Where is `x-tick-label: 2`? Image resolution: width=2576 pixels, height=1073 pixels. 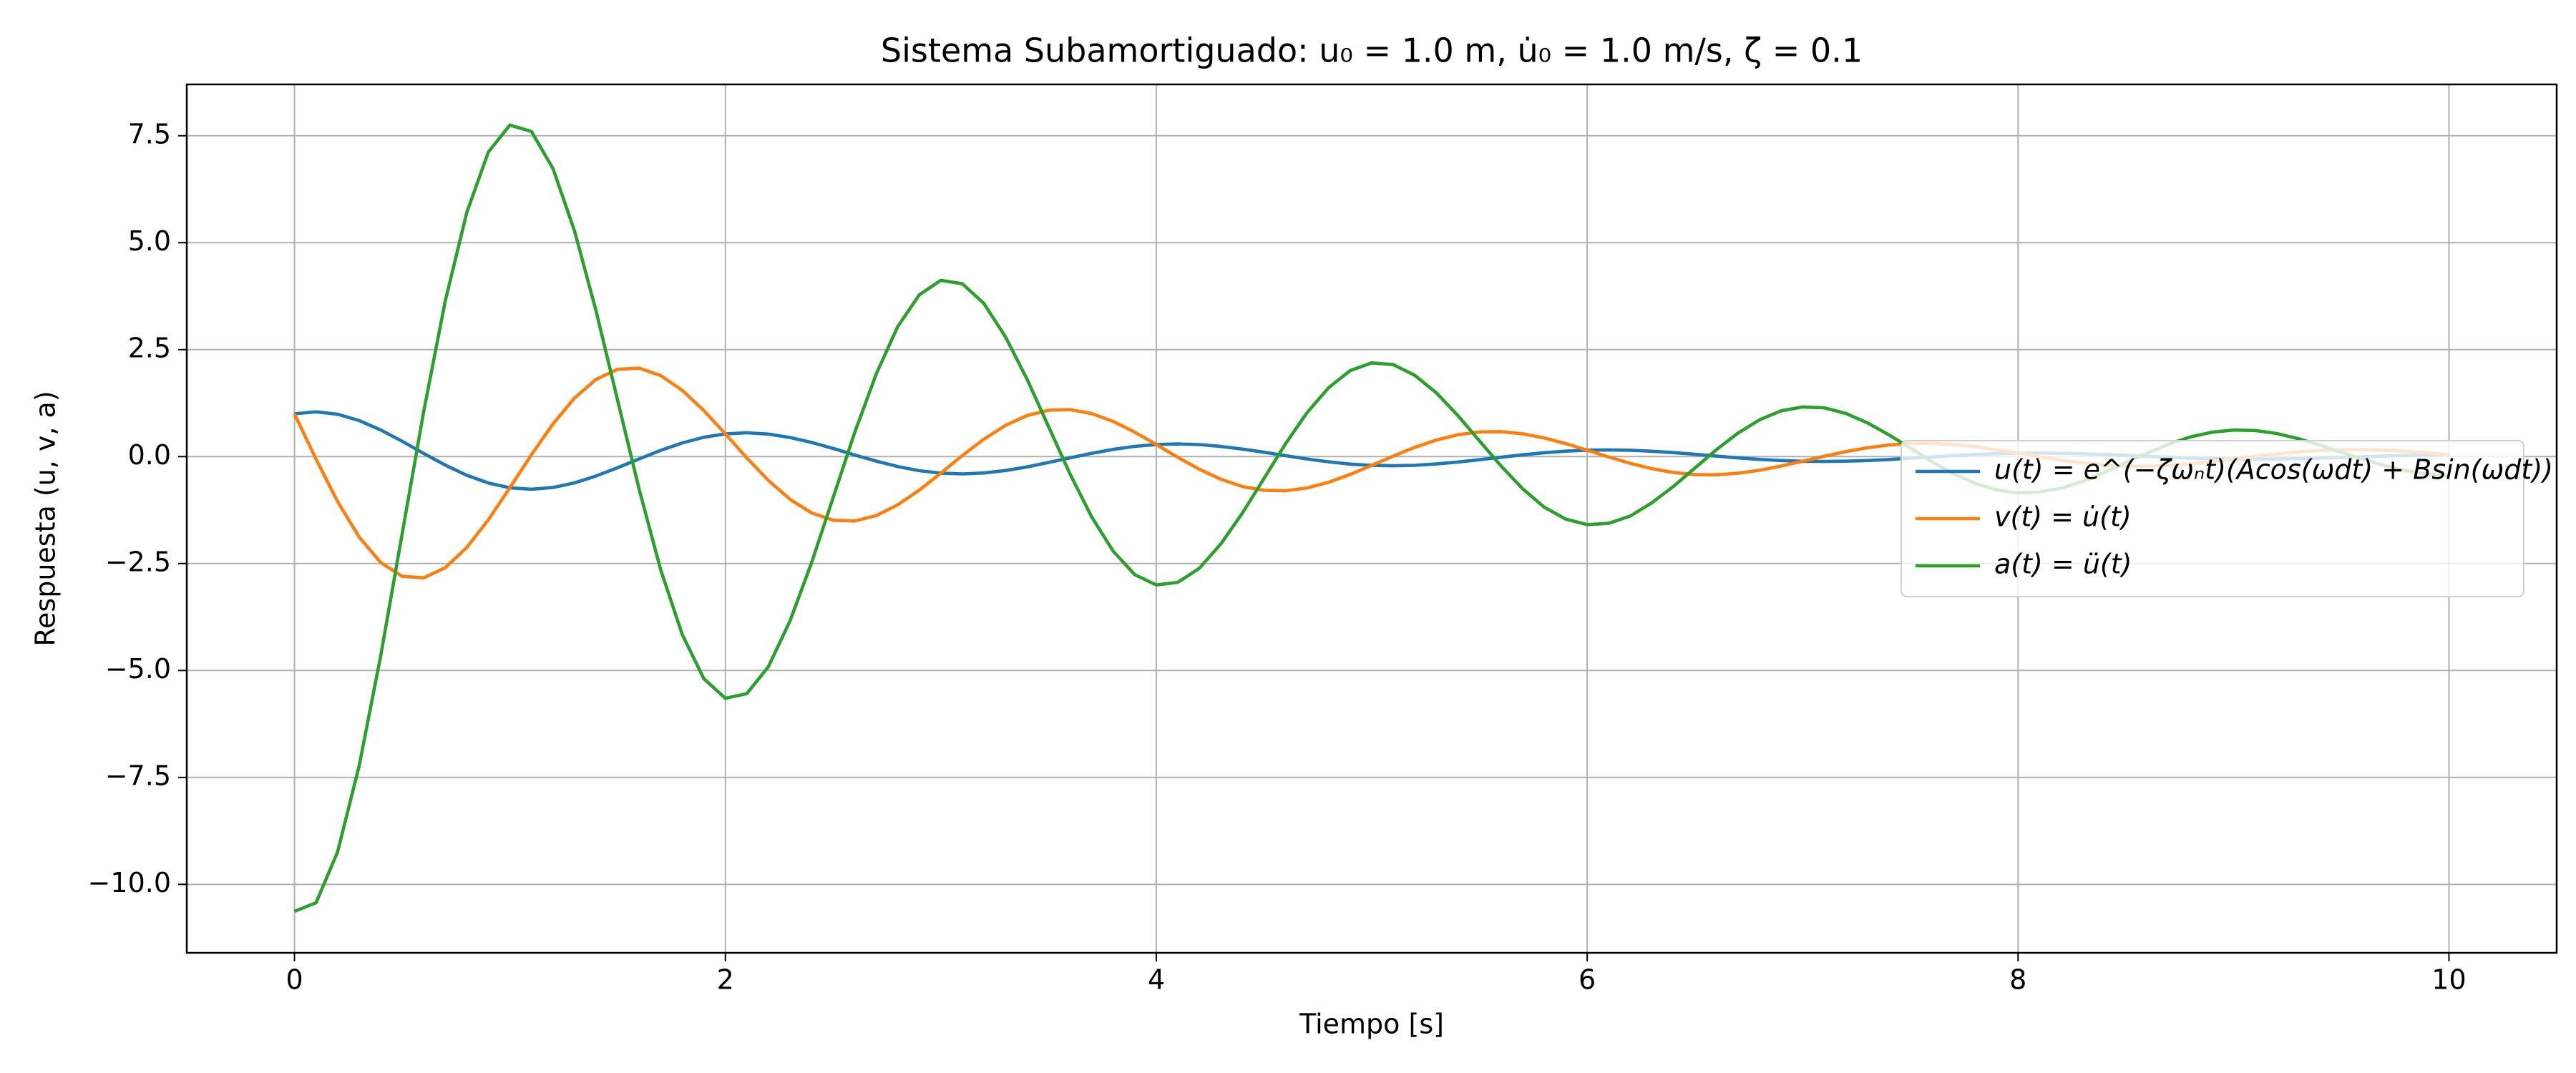
x-tick-label: 2 is located at coordinates (725, 980).